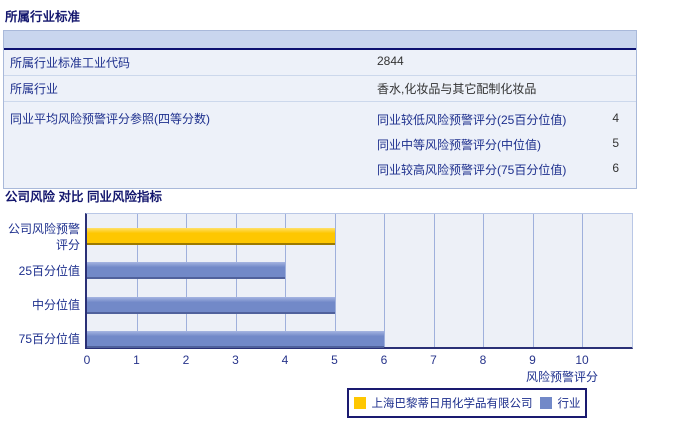 The height and width of the screenshot is (424, 675). I want to click on gridline-x3, so click(236, 280).